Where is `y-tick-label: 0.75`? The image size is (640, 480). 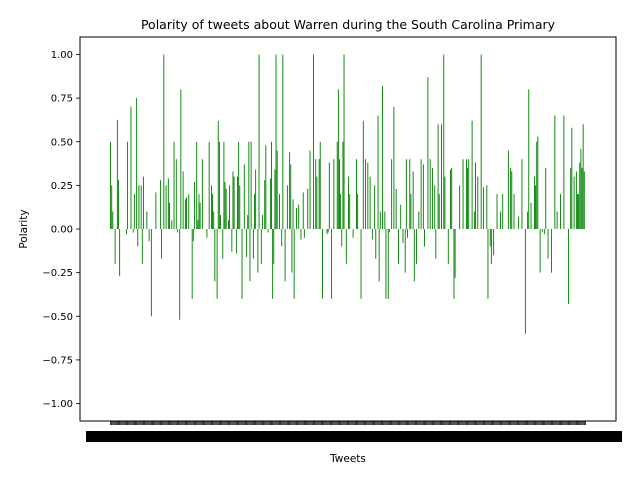 y-tick-label: 0.75 is located at coordinates (62, 99).